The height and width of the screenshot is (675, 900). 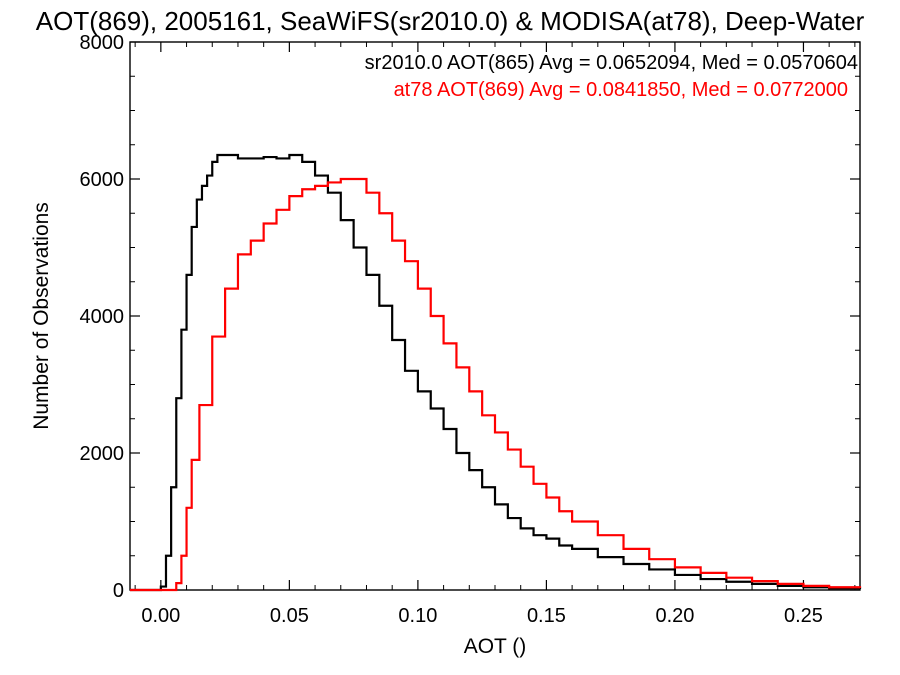 What do you see at coordinates (546, 616) in the screenshot?
I see `x-tick-label: 0.15` at bounding box center [546, 616].